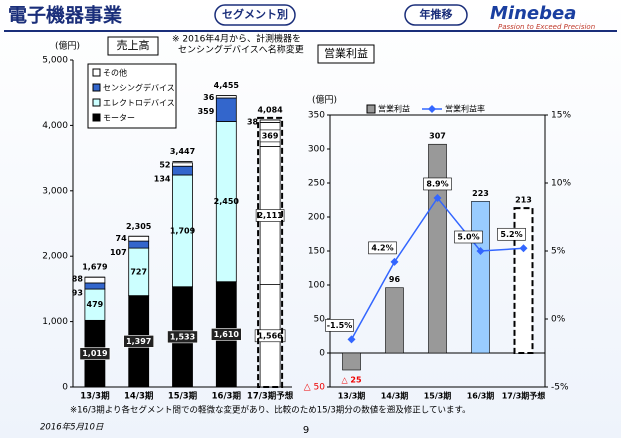  I want to click on data-label: 307, so click(437, 136).